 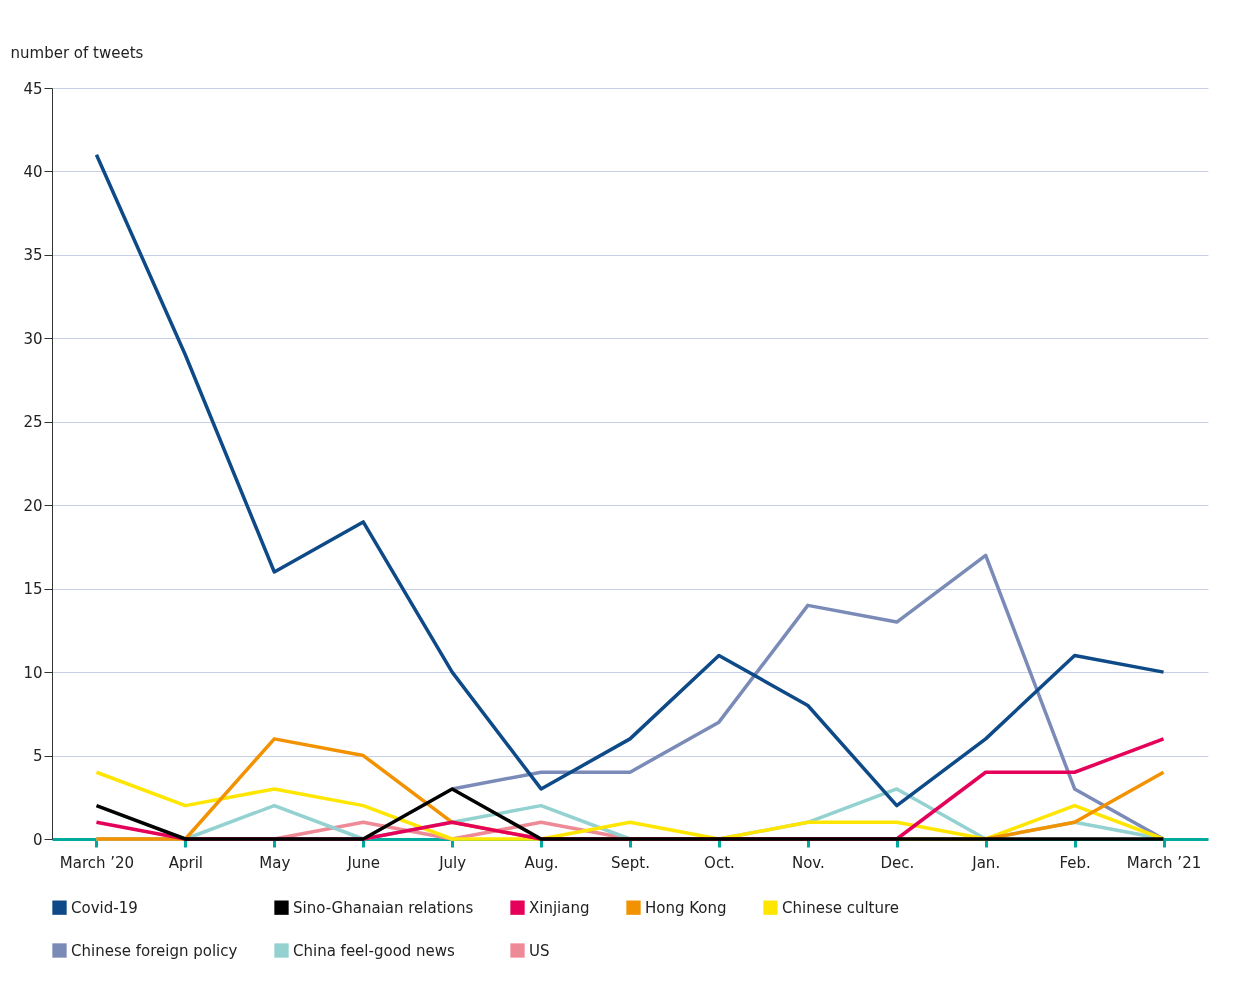 What do you see at coordinates (33, 338) in the screenshot?
I see `y-tick-label: 30` at bounding box center [33, 338].